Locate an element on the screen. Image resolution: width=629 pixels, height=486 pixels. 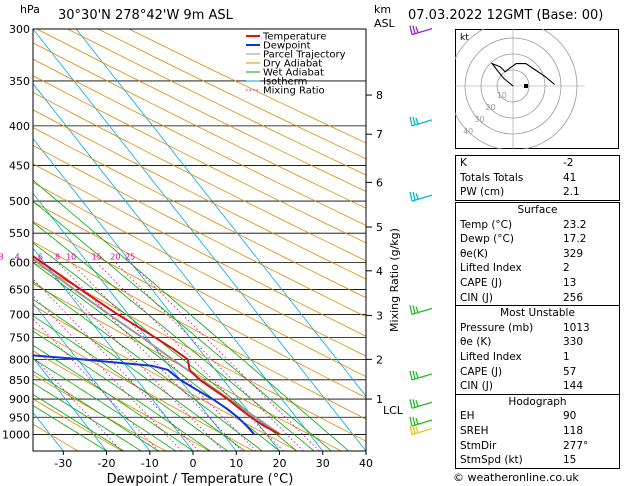
surface-row: Dewp (°C) 17.2 is located at coordinates (537, 239).